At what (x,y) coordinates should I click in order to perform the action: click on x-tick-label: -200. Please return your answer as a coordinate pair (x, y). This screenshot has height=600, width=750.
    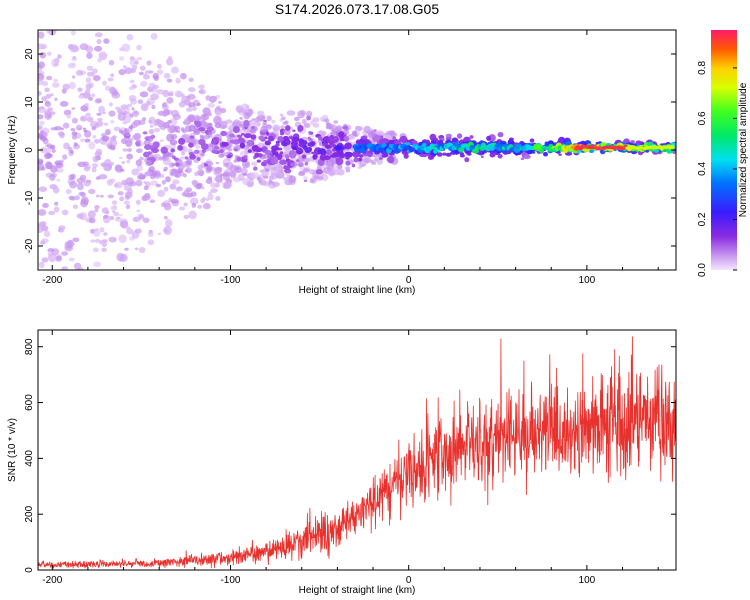
    Looking at the image, I should click on (52, 280).